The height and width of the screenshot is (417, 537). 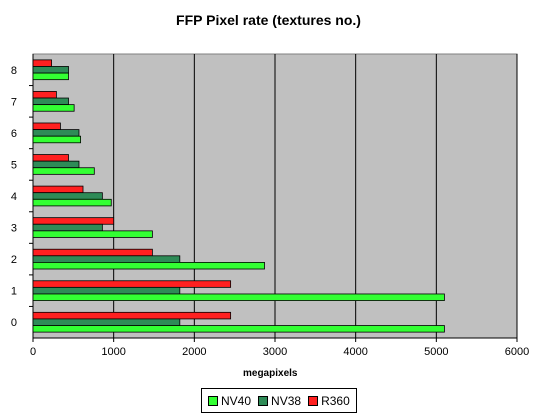 I want to click on y-tick-label: 0, so click(x=14, y=323).